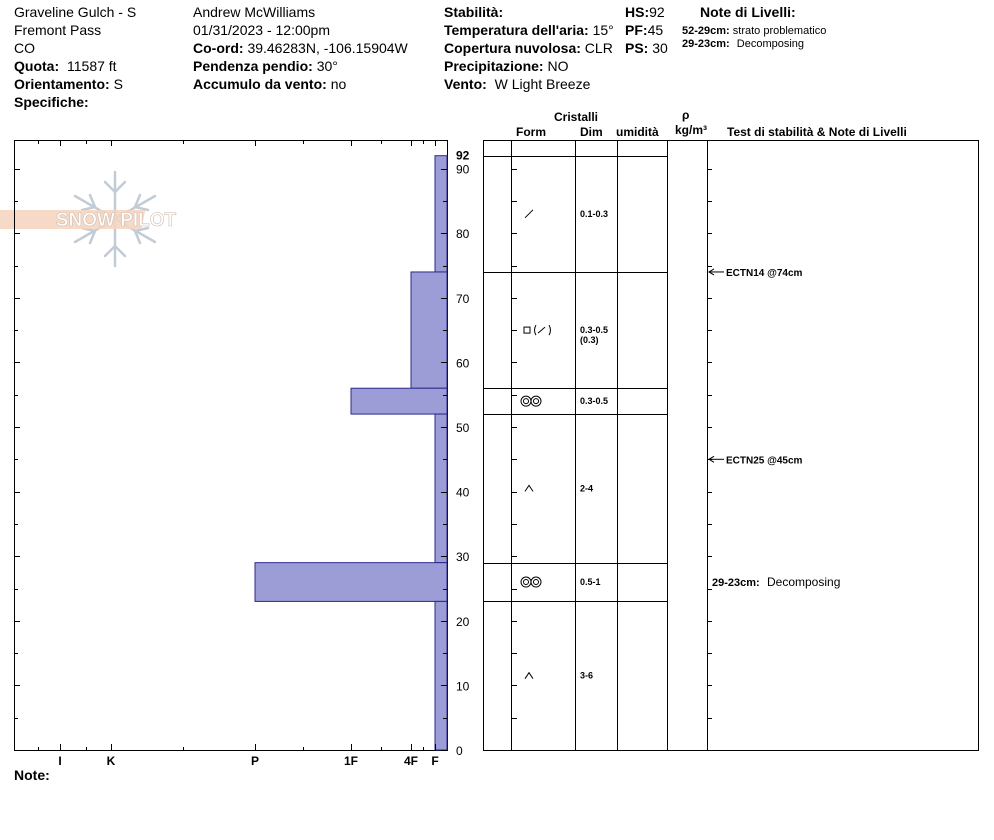 The height and width of the screenshot is (840, 994). I want to click on stability-test-2: ECTN25 @45cm, so click(764, 460).